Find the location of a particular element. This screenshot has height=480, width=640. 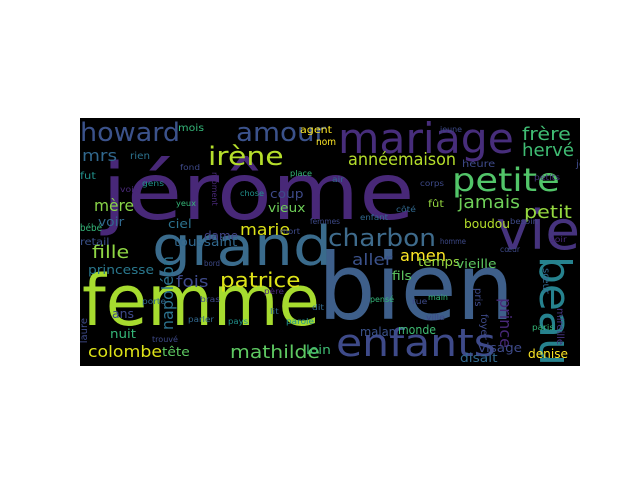

cloud-word-lit: lit is located at coordinates (274, 311).